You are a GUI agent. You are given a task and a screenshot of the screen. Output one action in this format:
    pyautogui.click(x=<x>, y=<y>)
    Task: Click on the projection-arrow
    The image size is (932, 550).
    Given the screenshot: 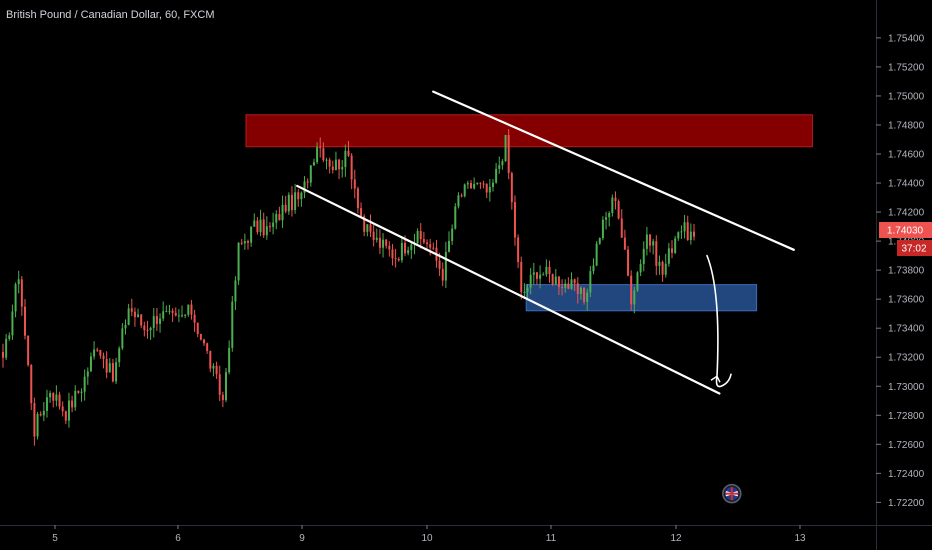 What is the action you would take?
    pyautogui.click(x=719, y=321)
    